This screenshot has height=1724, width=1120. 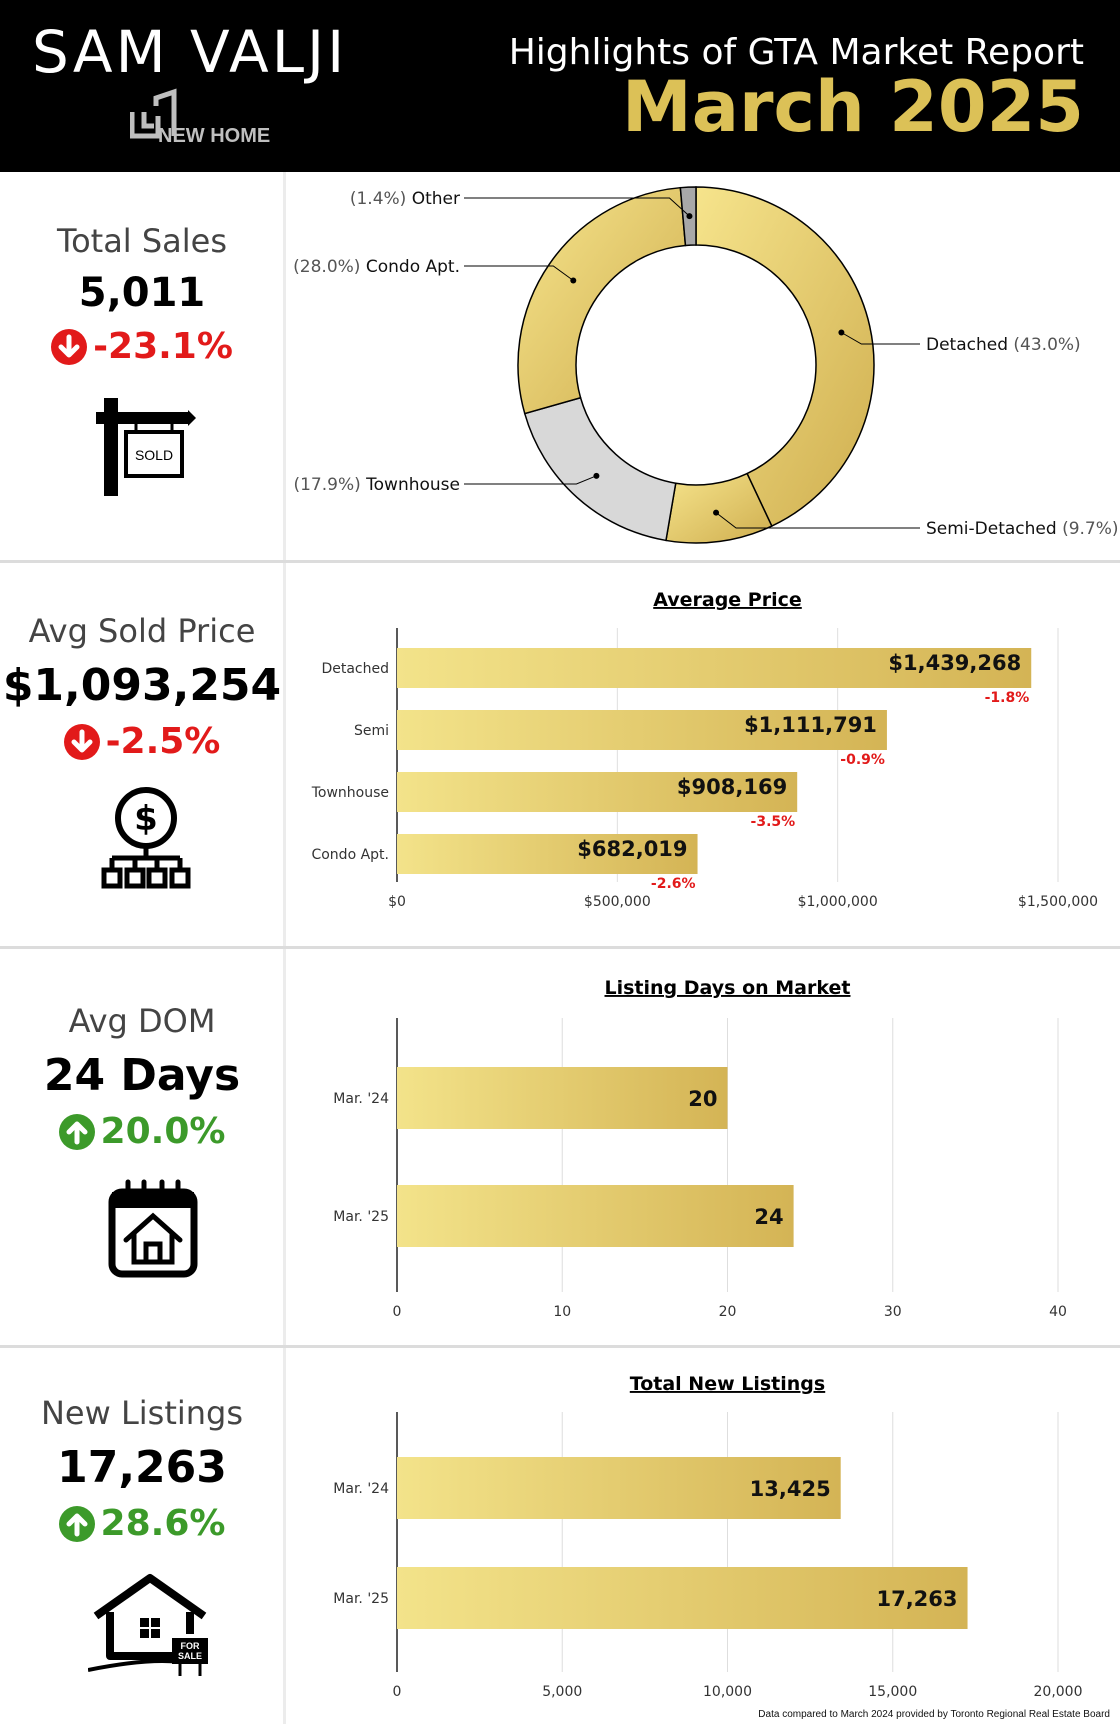 I want to click on arrow-down-icon, so click(x=69, y=346).